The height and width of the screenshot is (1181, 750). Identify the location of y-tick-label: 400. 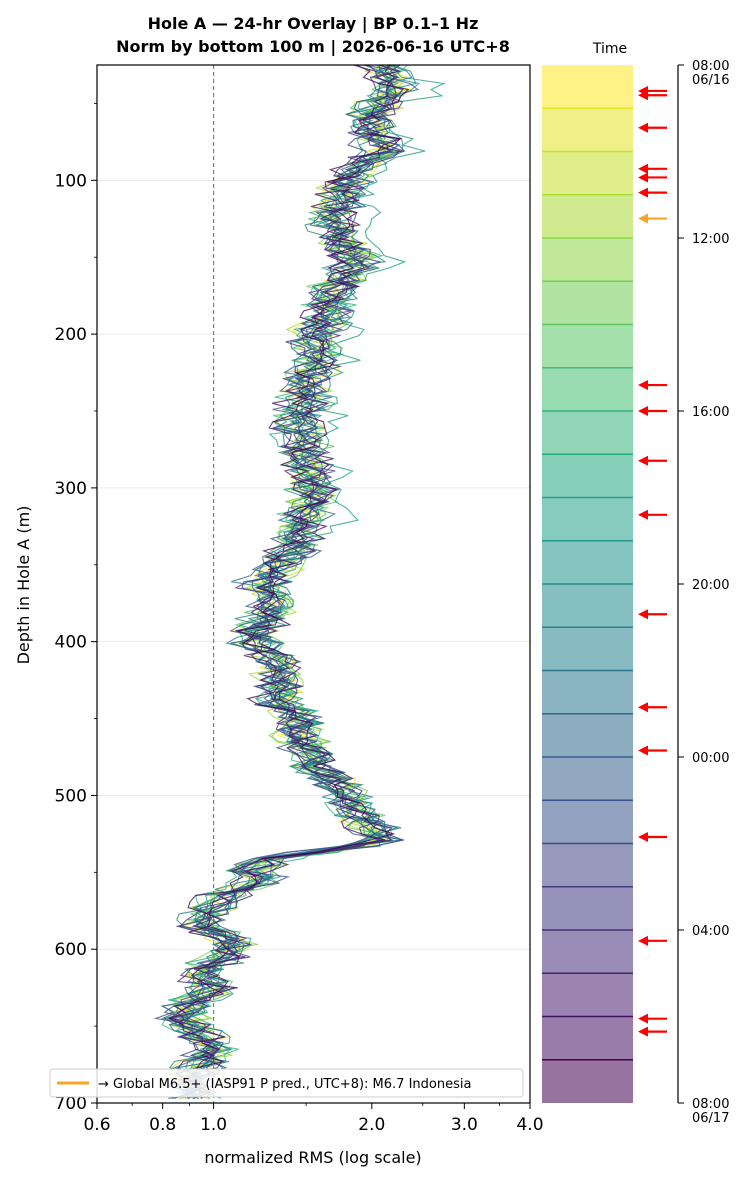
(71, 643).